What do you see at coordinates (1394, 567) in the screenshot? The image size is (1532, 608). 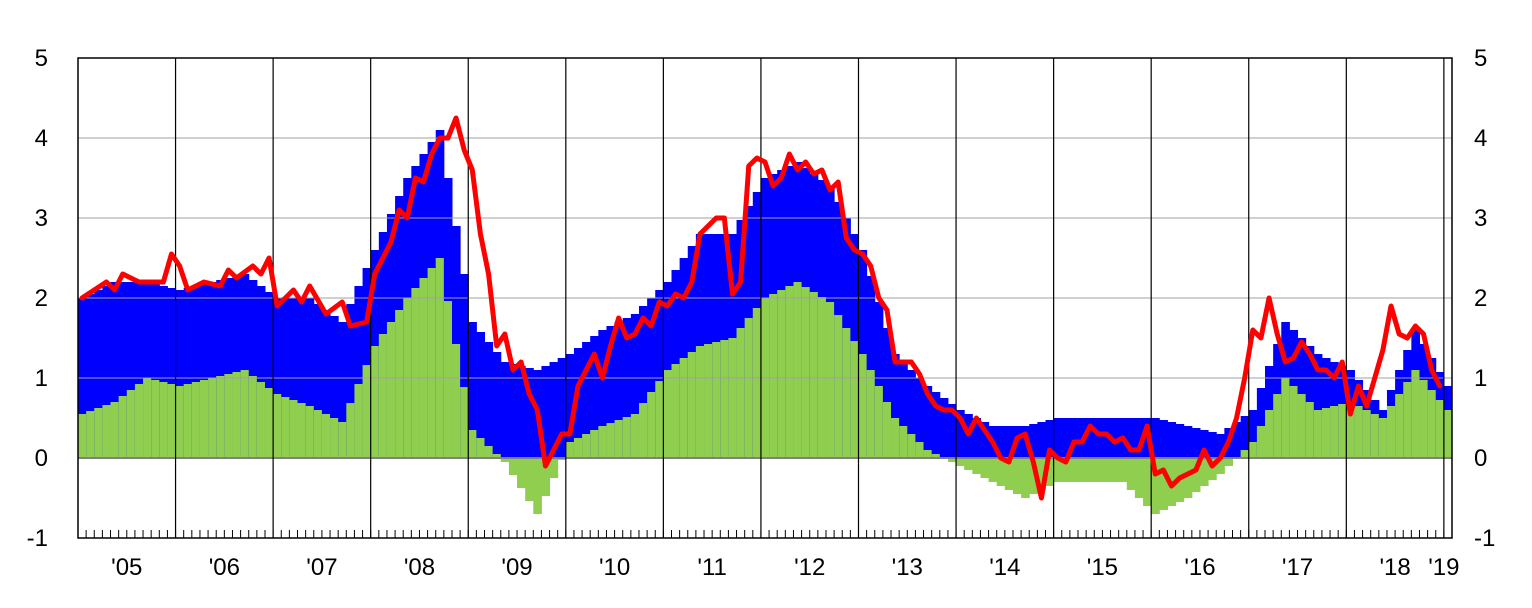 I see `x-tick-label: '18` at bounding box center [1394, 567].